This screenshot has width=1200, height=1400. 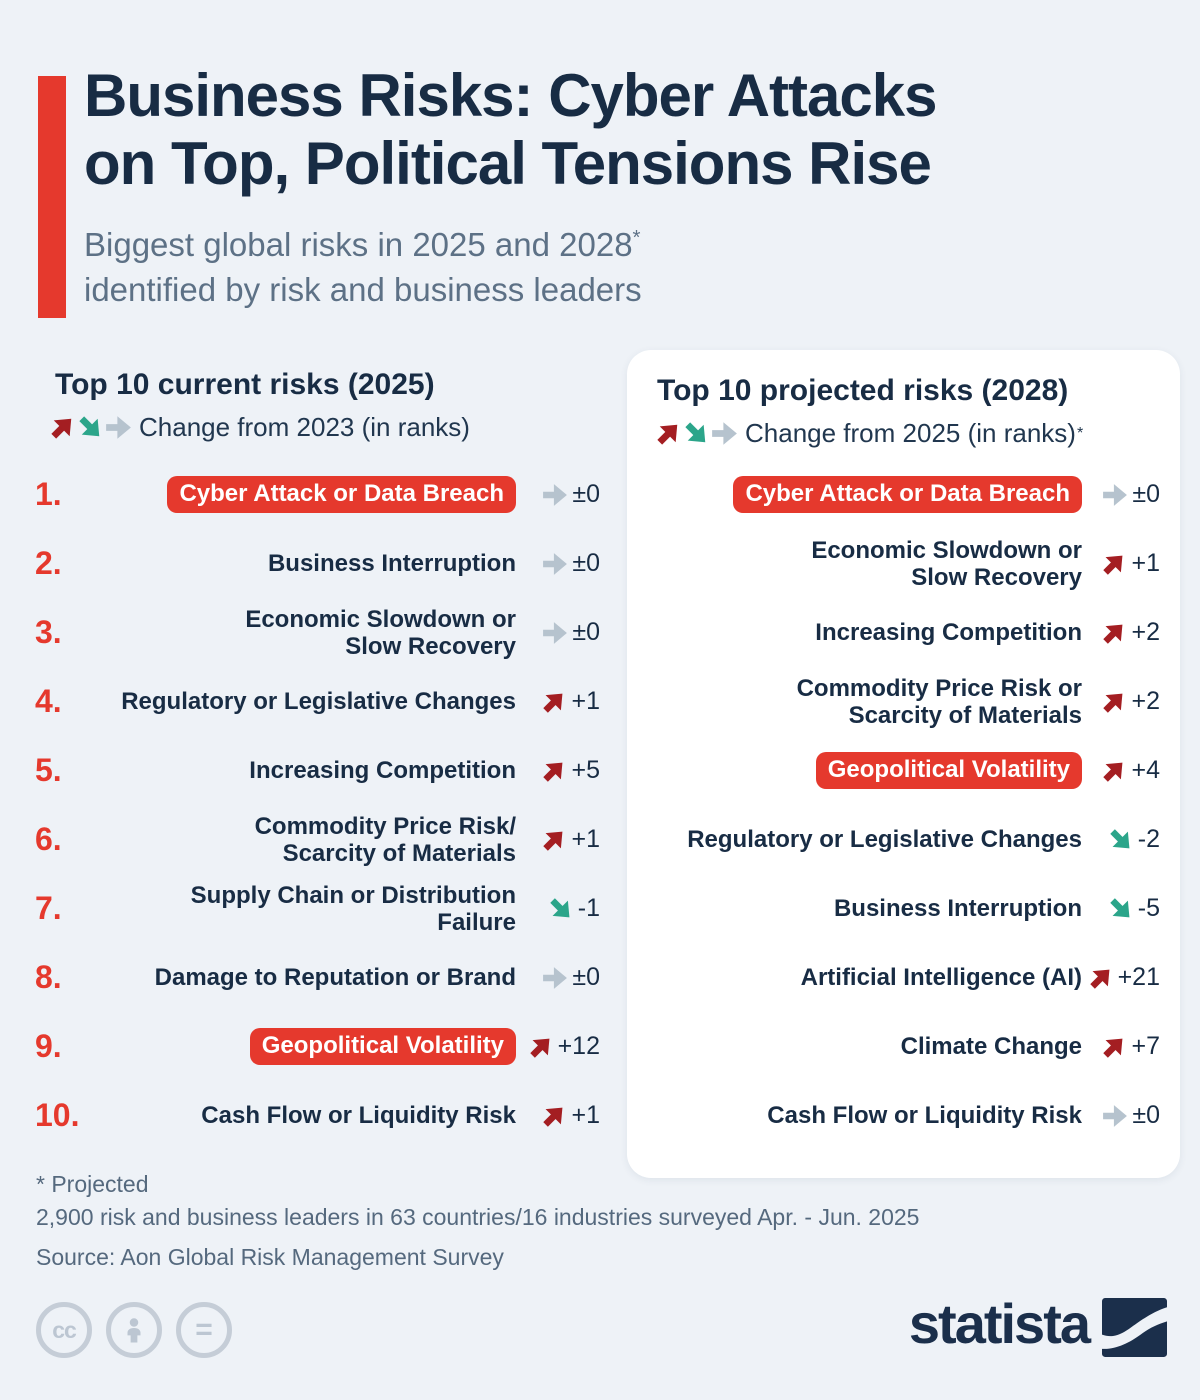 I want to click on risk-row: Cash Flow or Liquidity Risk ±0, so click(x=908, y=1115).